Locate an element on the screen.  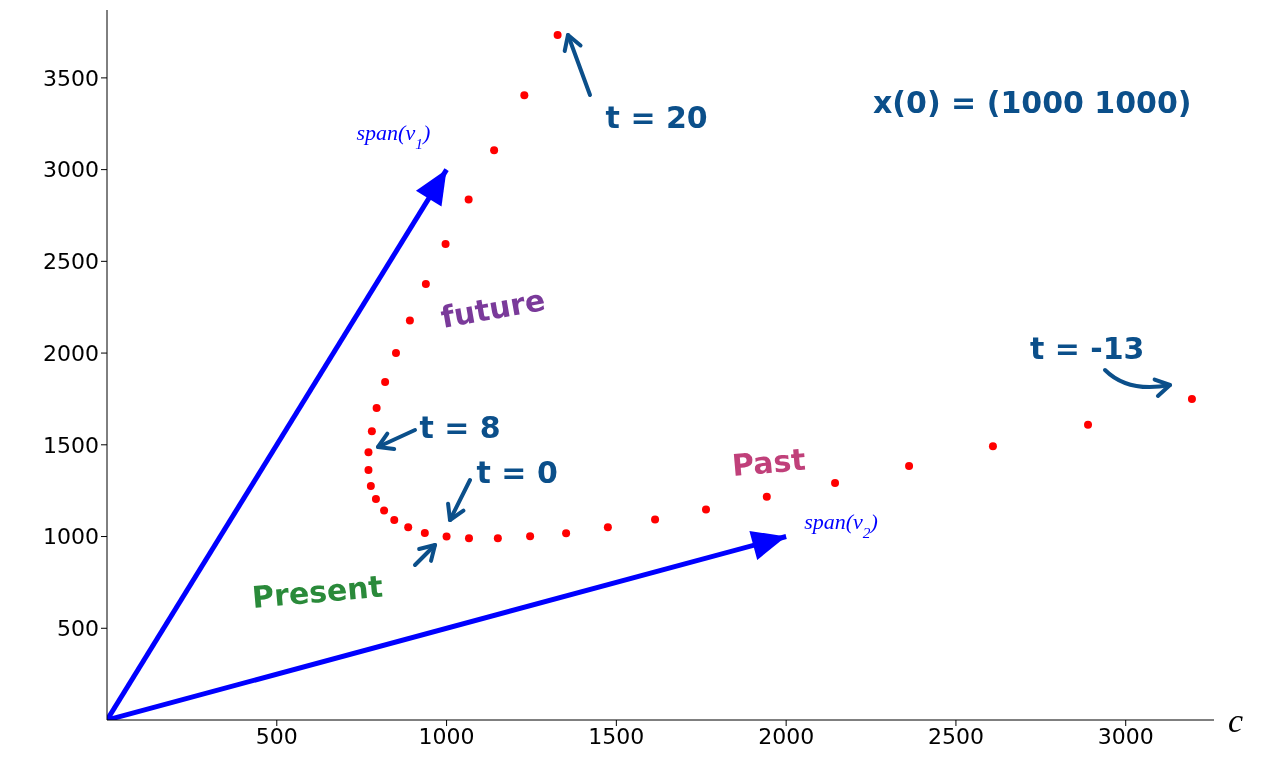
x-tick-label: 1000 is located at coordinates (446, 736).